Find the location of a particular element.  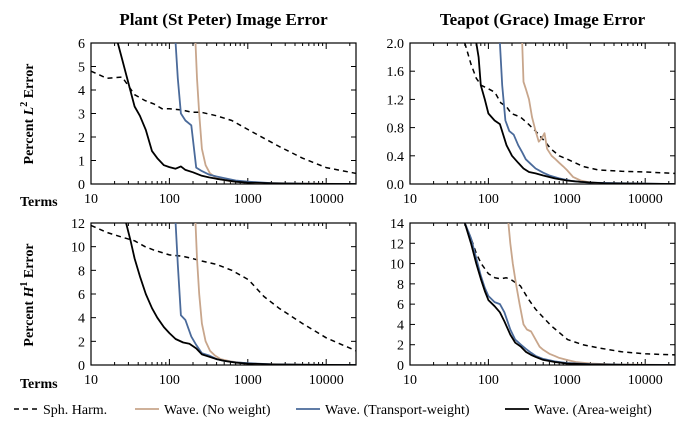

plant-l2-ytick-label: 4 is located at coordinates (81, 91).